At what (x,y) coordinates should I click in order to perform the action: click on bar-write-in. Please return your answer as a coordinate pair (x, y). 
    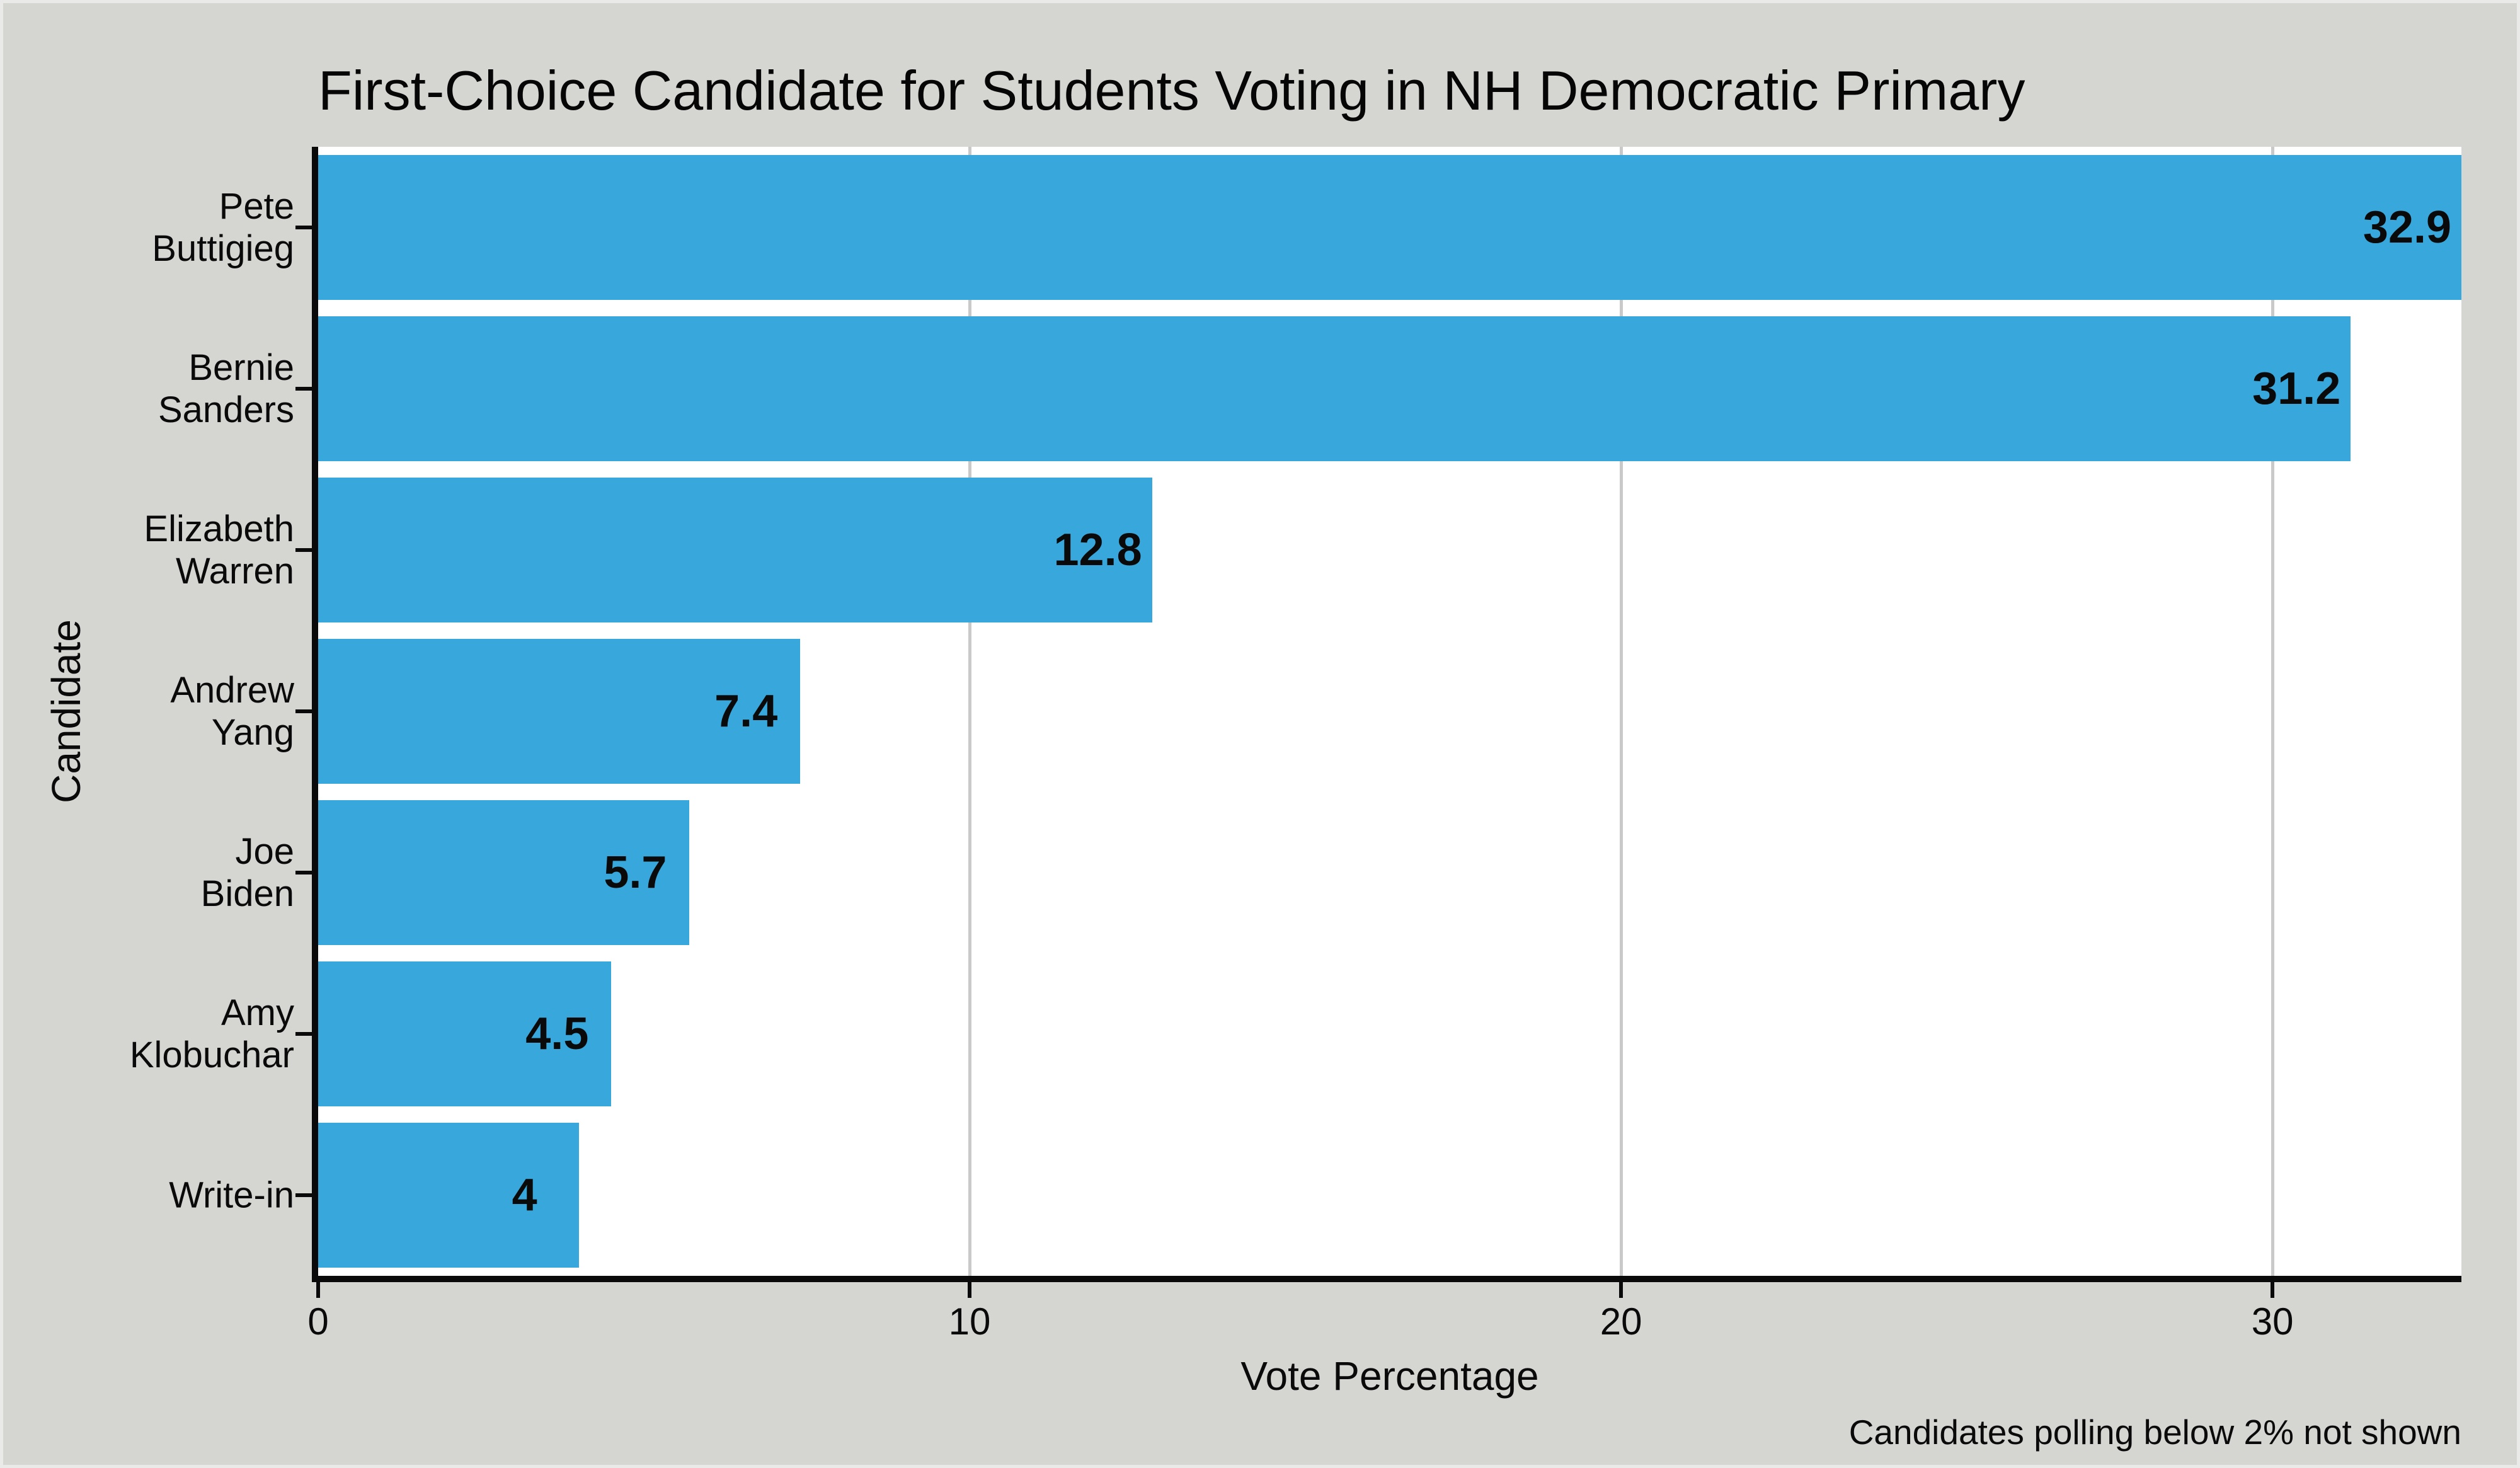
    Looking at the image, I should click on (448, 1195).